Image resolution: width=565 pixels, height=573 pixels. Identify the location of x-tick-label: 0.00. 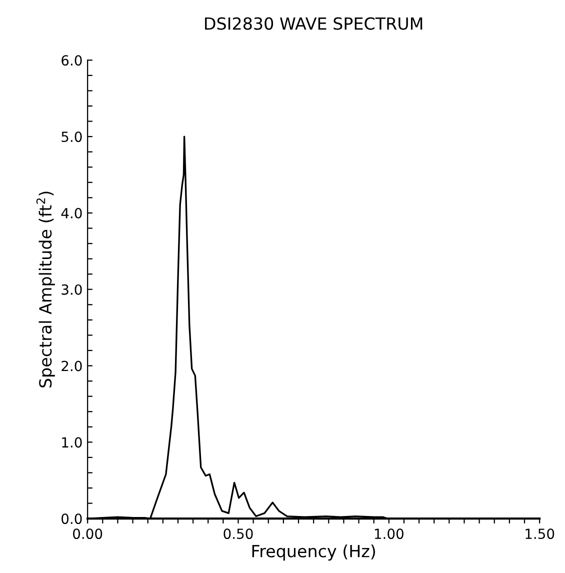
(87, 534).